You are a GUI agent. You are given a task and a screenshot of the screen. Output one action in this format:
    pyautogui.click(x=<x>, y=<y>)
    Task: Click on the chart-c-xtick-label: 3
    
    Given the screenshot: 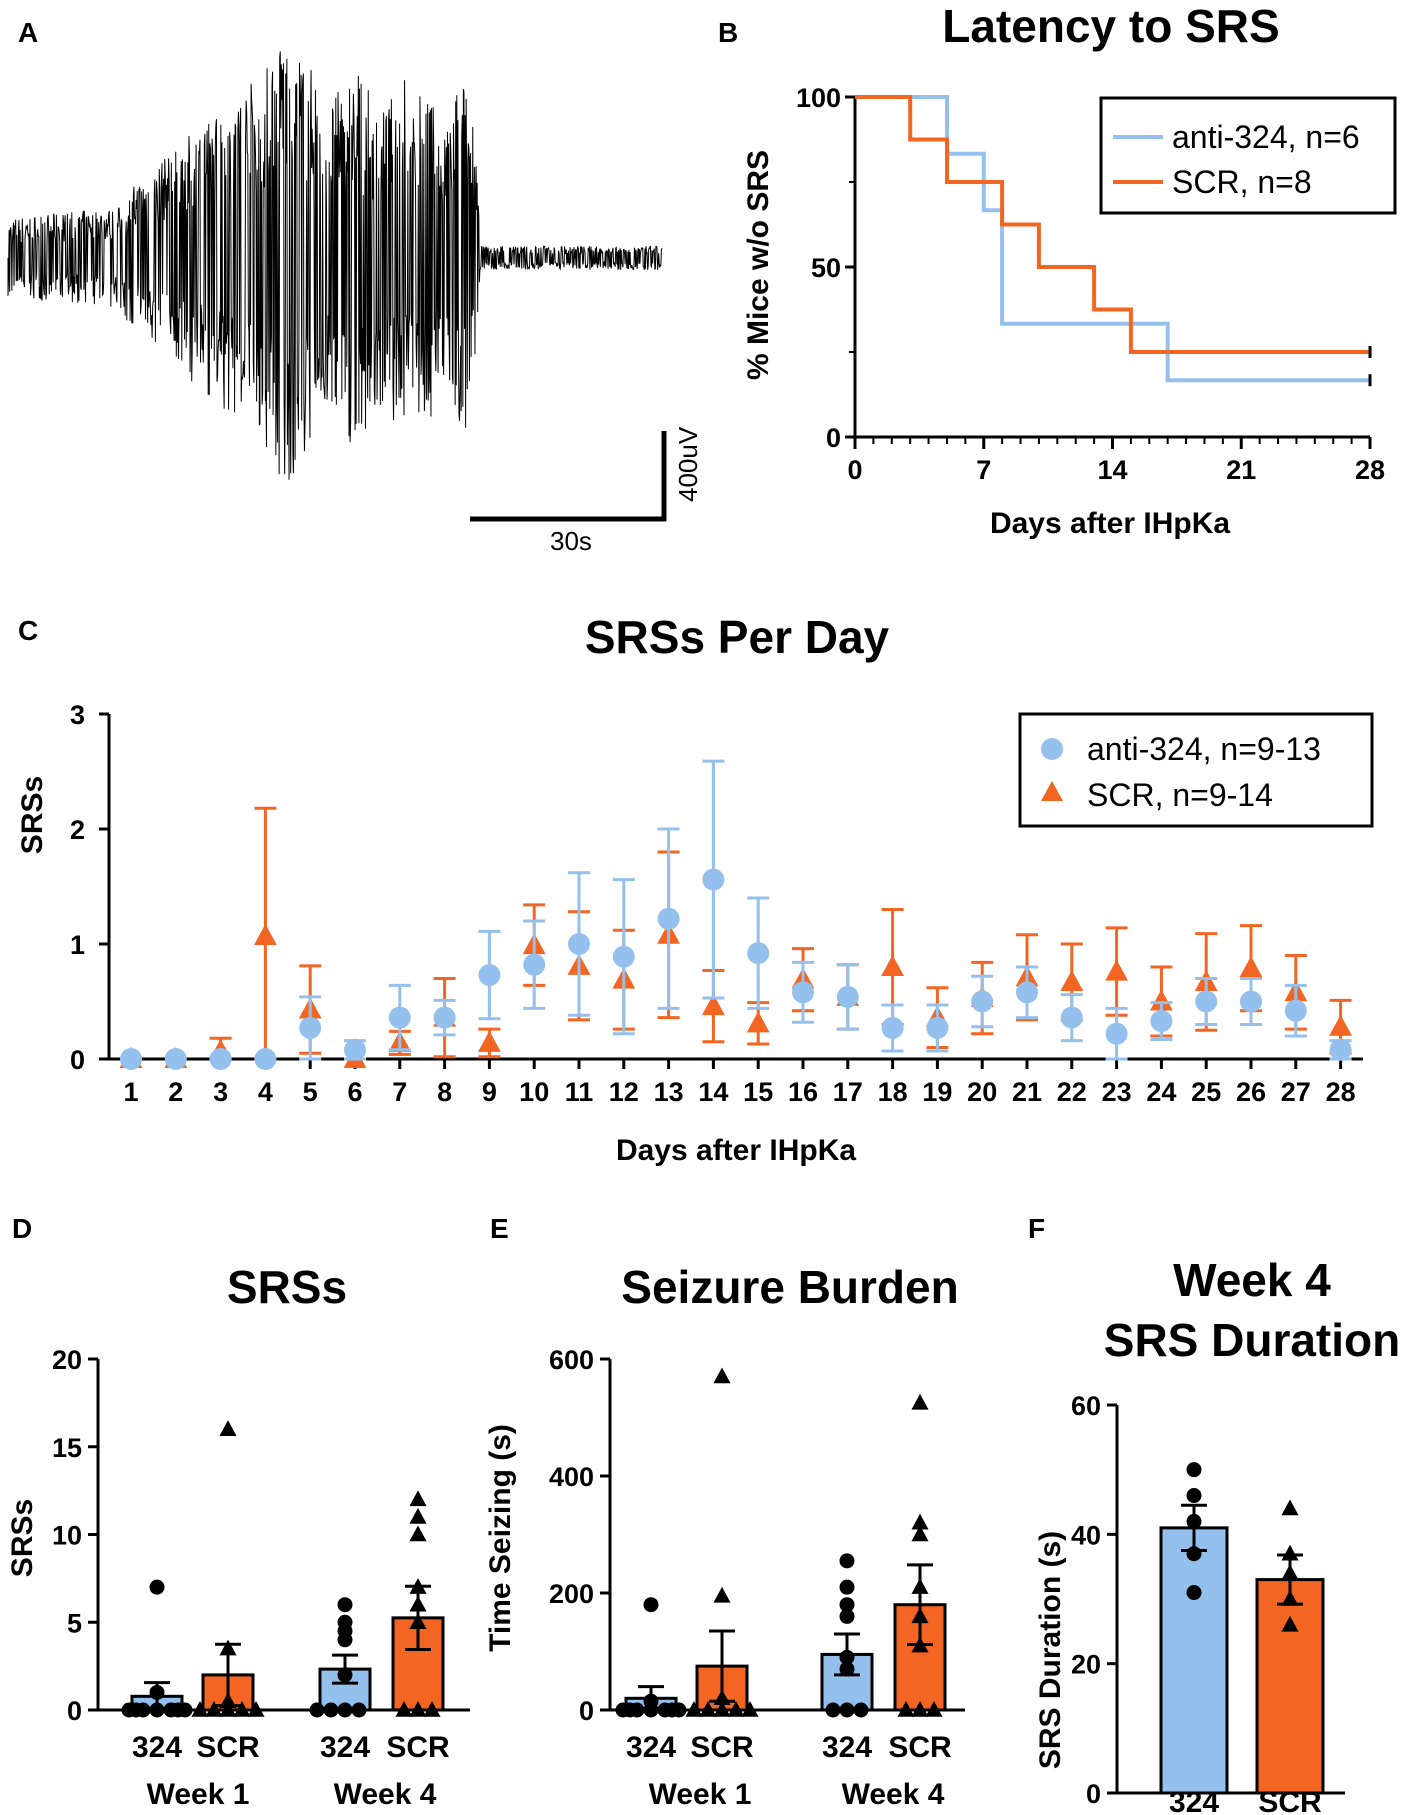 What is the action you would take?
    pyautogui.click(x=220, y=1092)
    